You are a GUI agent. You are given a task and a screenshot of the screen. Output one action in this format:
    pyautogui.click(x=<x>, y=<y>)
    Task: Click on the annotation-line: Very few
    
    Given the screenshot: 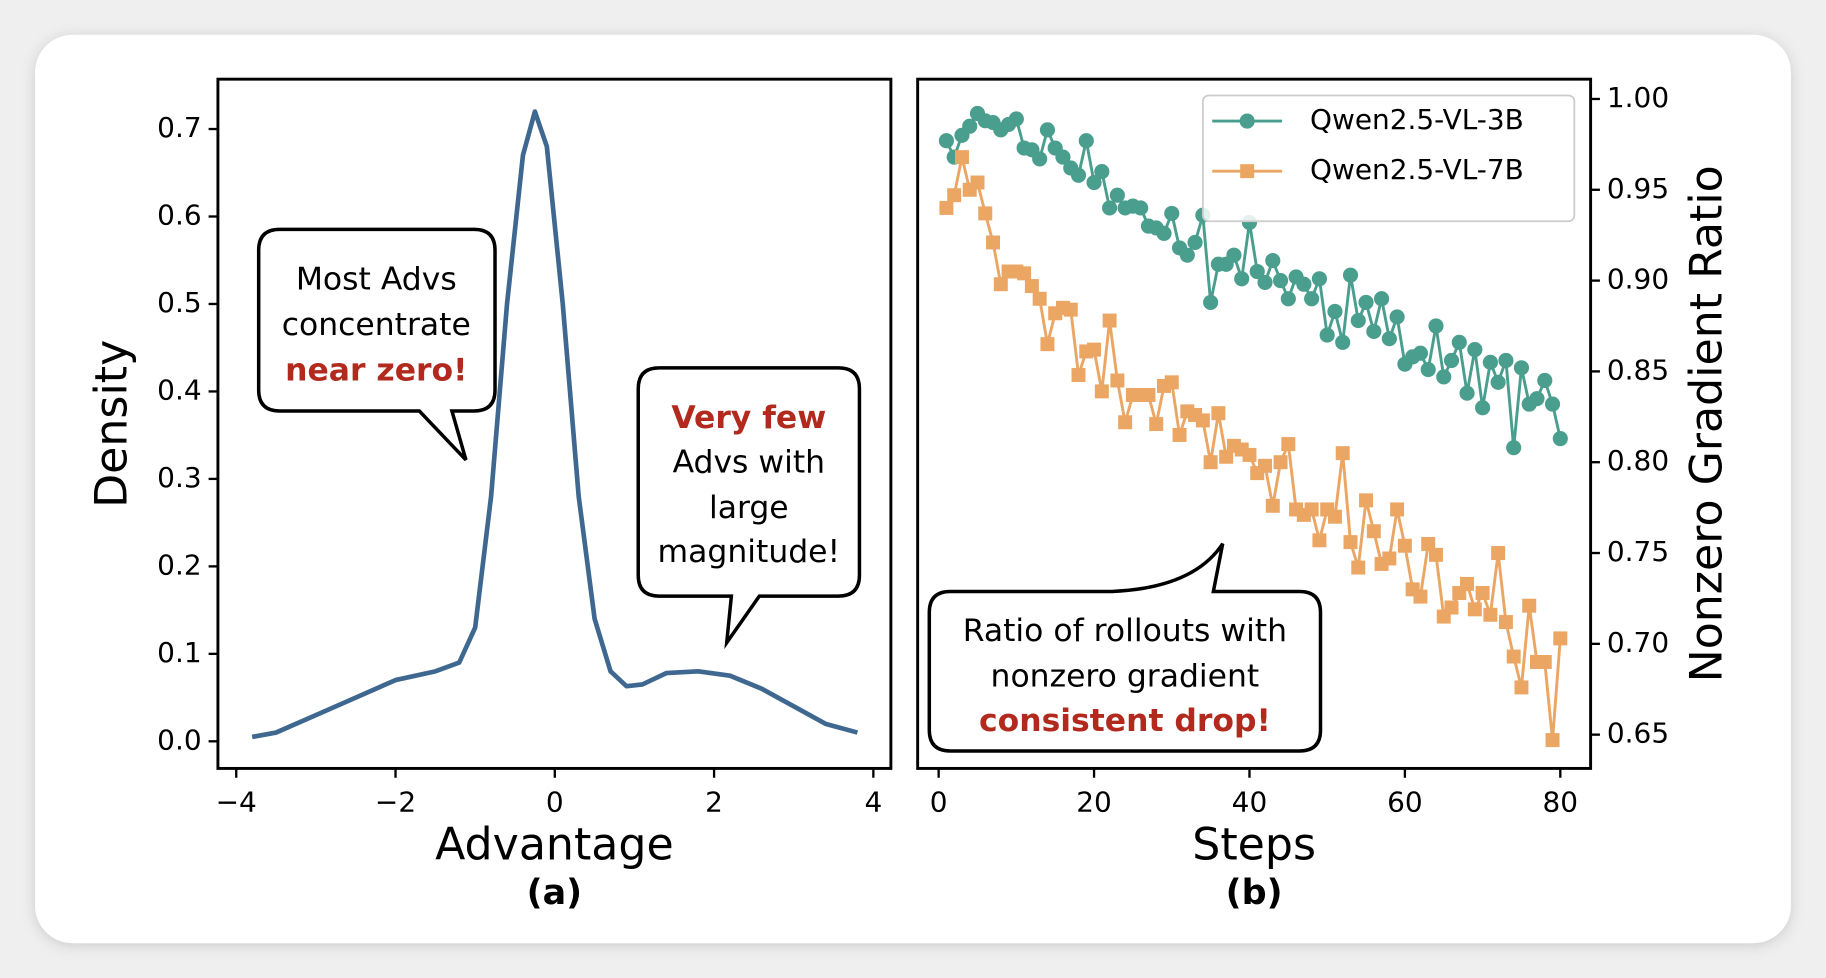 What is the action you would take?
    pyautogui.click(x=748, y=418)
    